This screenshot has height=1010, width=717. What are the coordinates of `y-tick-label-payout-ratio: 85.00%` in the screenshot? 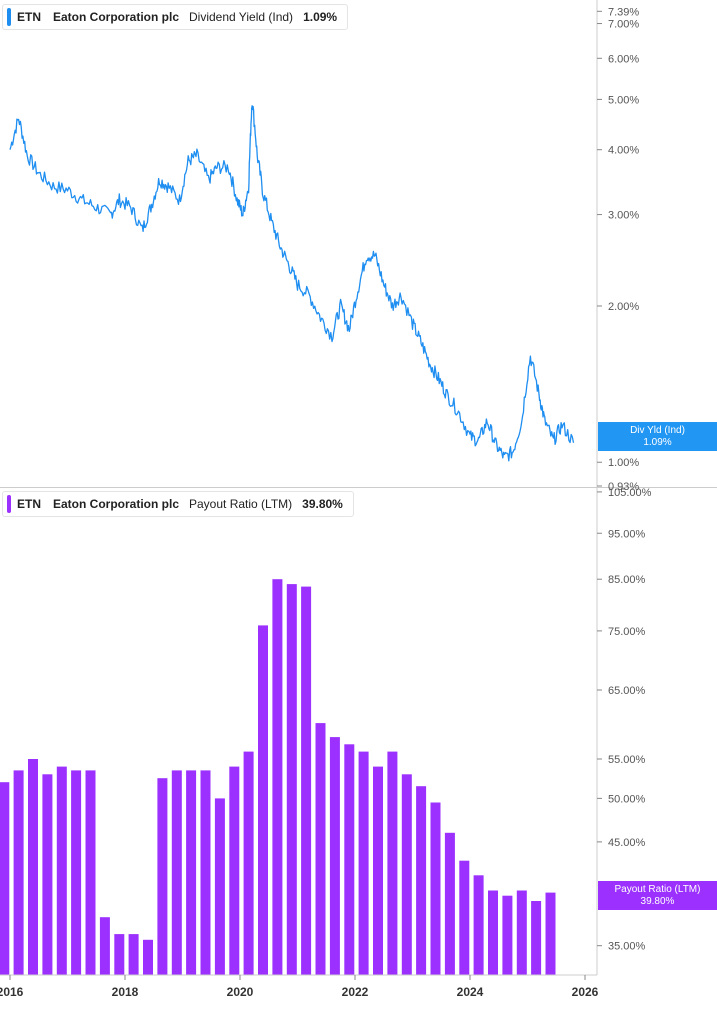 It's located at (627, 580).